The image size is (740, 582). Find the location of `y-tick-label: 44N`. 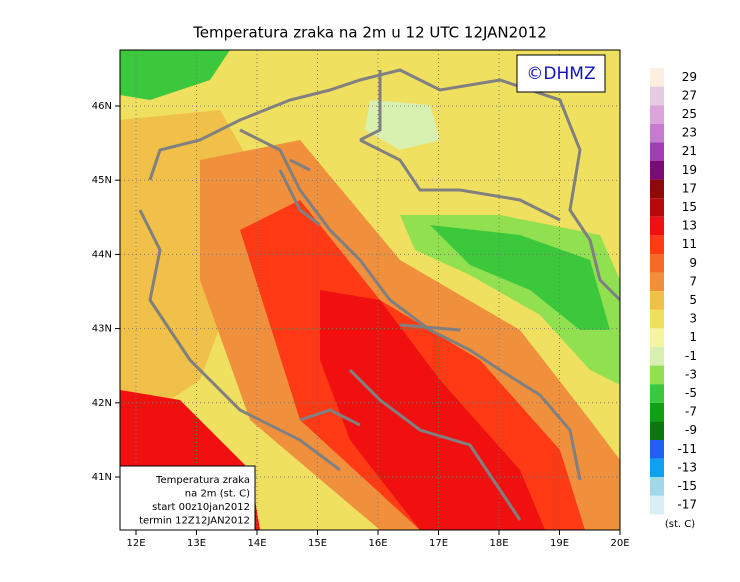

y-tick-label: 44N is located at coordinates (102, 254).